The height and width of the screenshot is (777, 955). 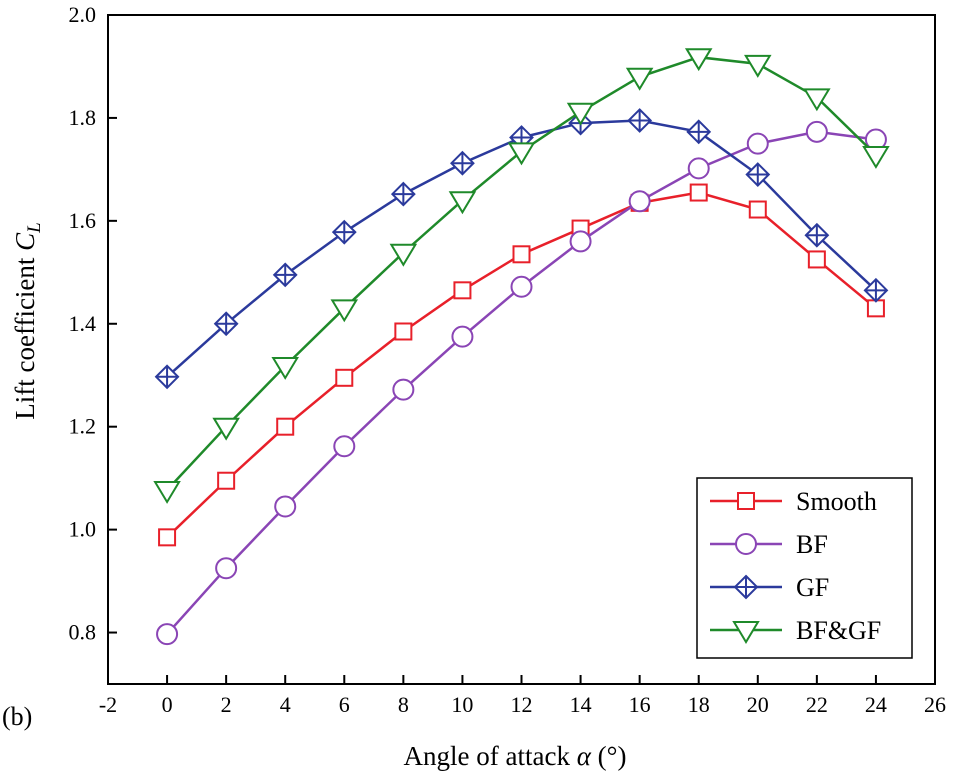 I want to click on legend-label-bf: BF, so click(x=812, y=544).